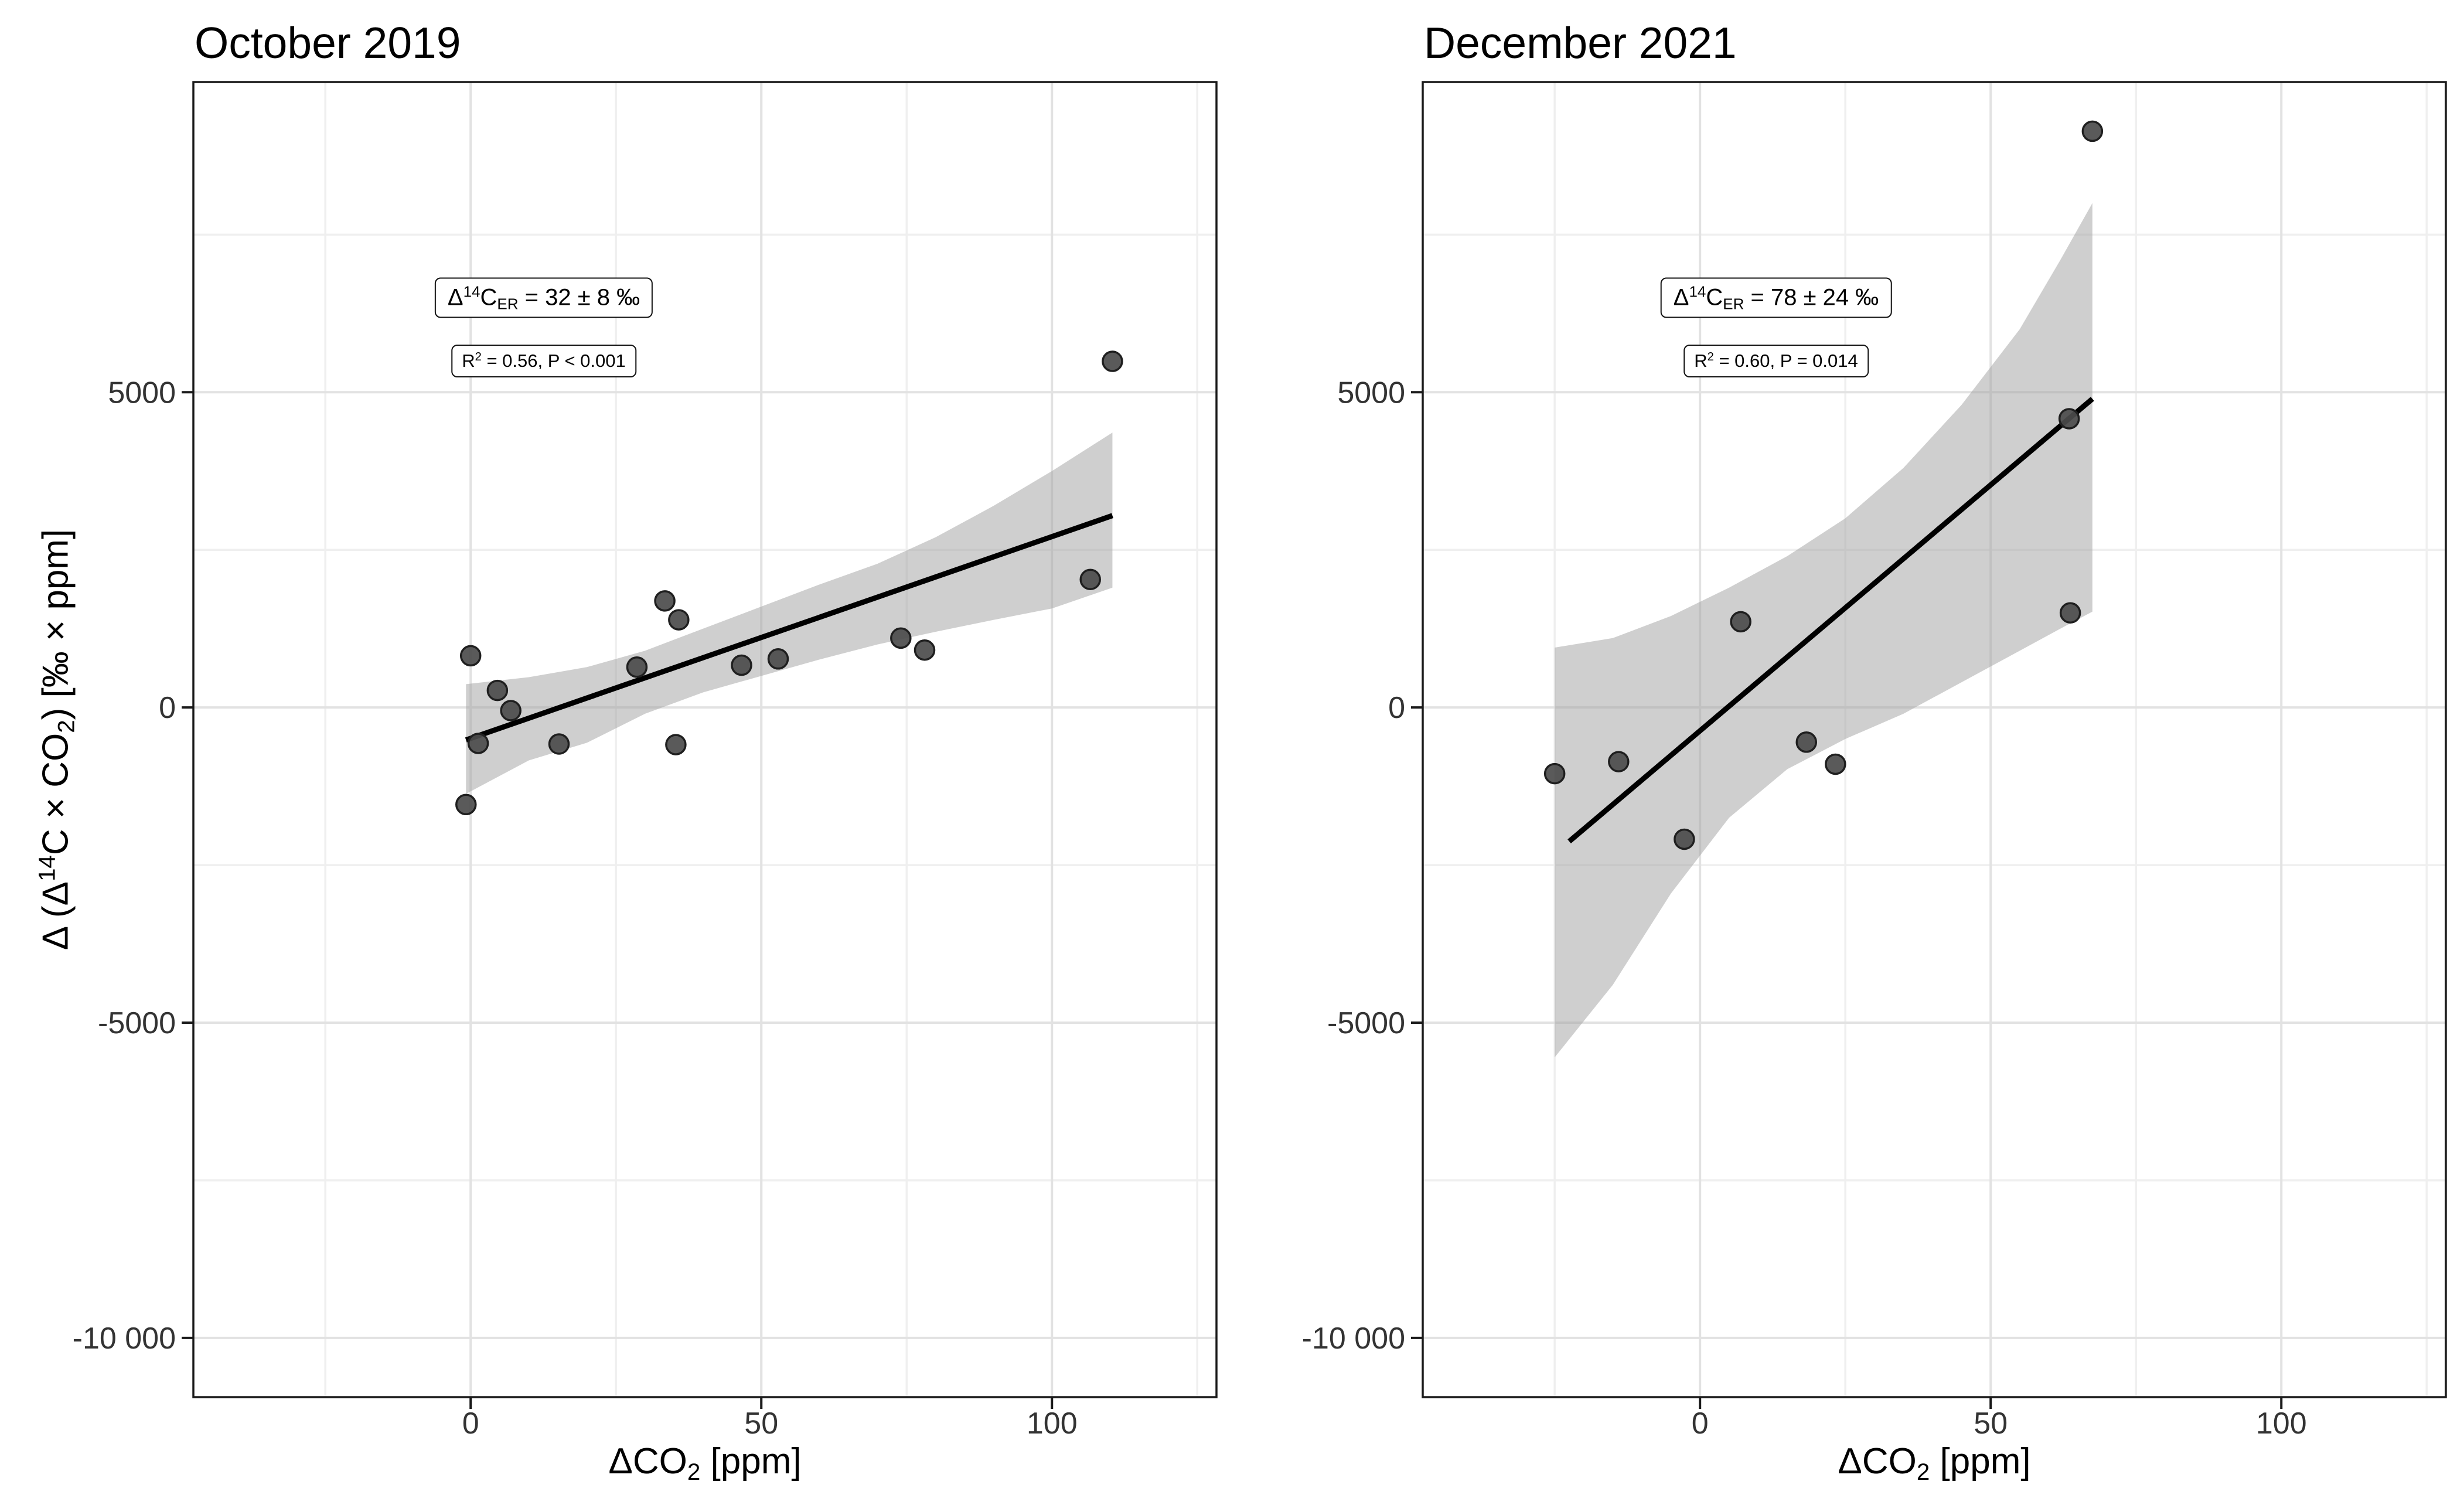 The image size is (2464, 1505). I want to click on stat-box-slope-left: Δ14CER = 32 ± 8 ‰, so click(543, 297).